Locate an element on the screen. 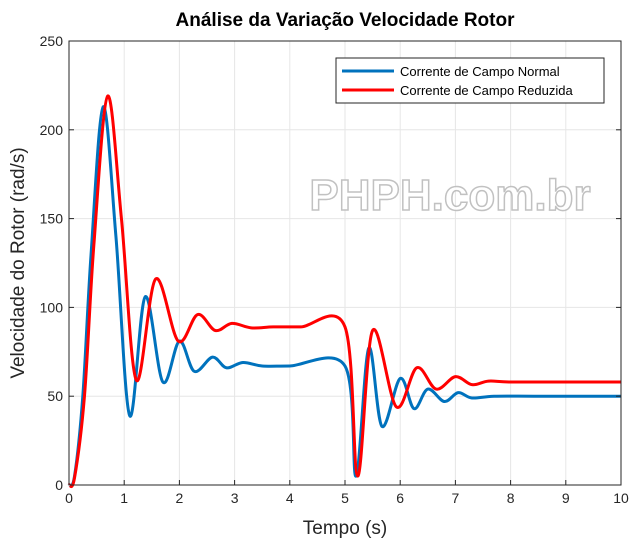 The image size is (641, 551). y-tick-label: 200 is located at coordinates (52, 130).